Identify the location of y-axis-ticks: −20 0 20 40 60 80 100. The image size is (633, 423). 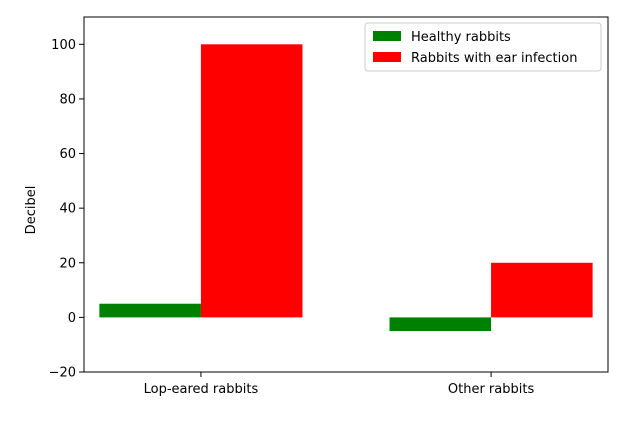
(66, 209).